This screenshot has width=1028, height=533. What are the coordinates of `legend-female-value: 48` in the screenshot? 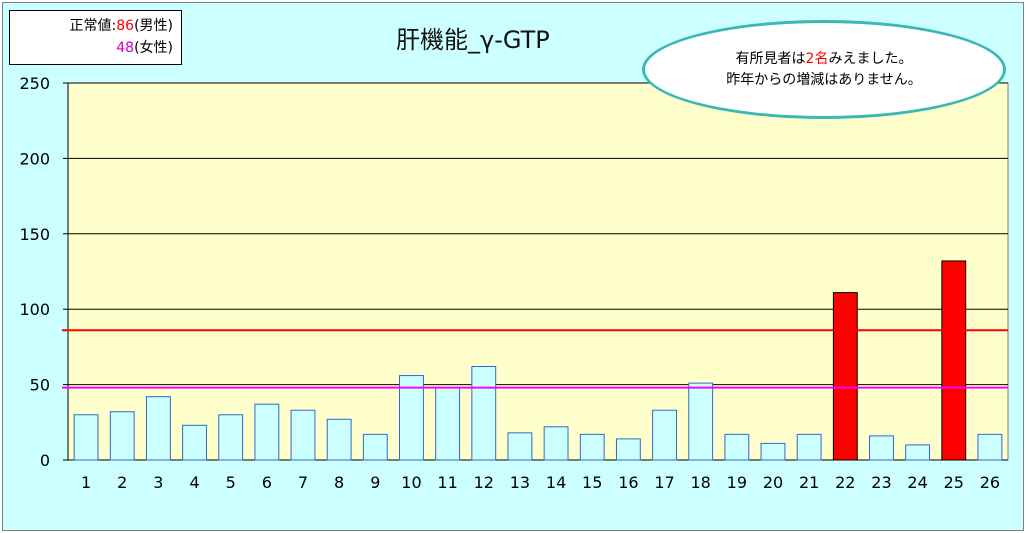 It's located at (125, 48).